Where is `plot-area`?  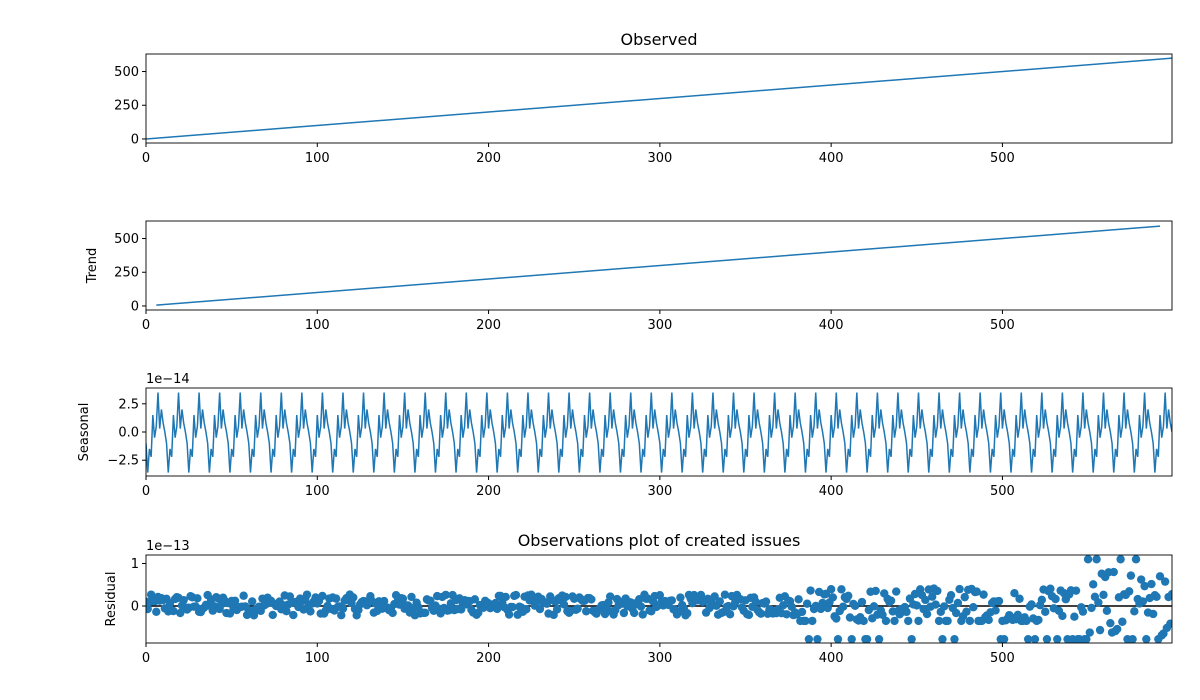 plot-area is located at coordinates (659, 599).